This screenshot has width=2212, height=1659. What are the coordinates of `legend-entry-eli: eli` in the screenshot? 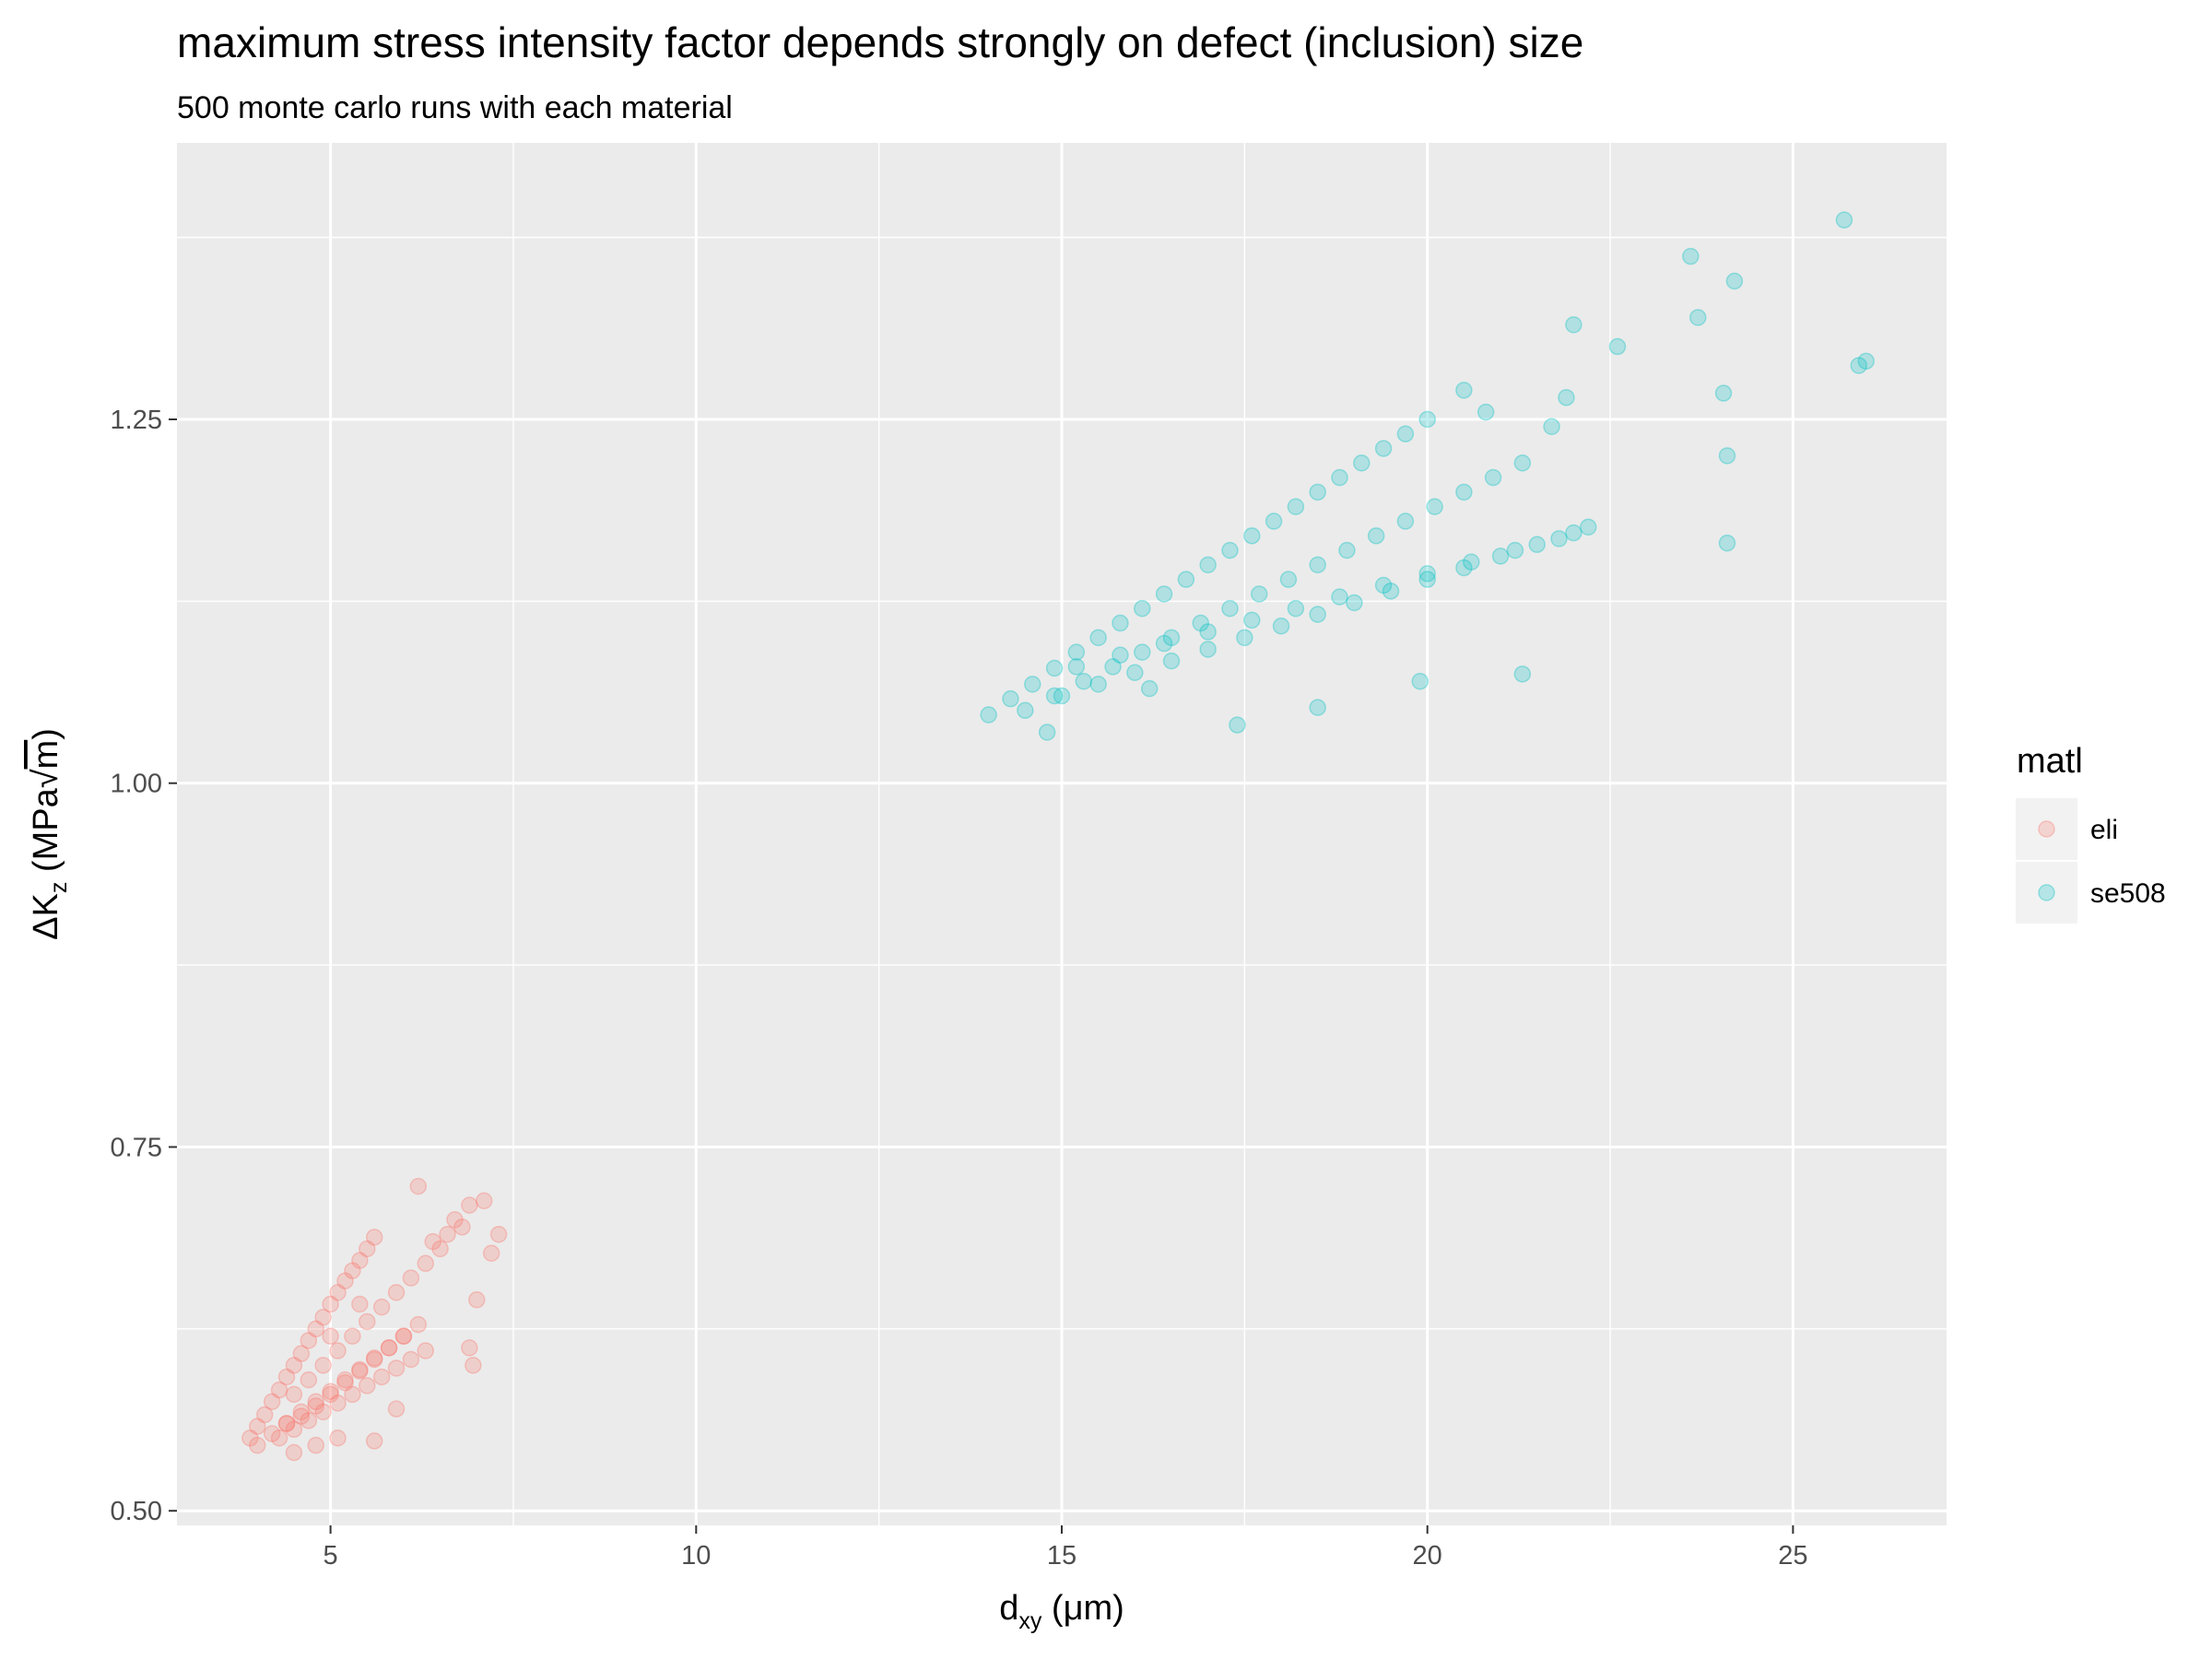 It's located at (2066, 829).